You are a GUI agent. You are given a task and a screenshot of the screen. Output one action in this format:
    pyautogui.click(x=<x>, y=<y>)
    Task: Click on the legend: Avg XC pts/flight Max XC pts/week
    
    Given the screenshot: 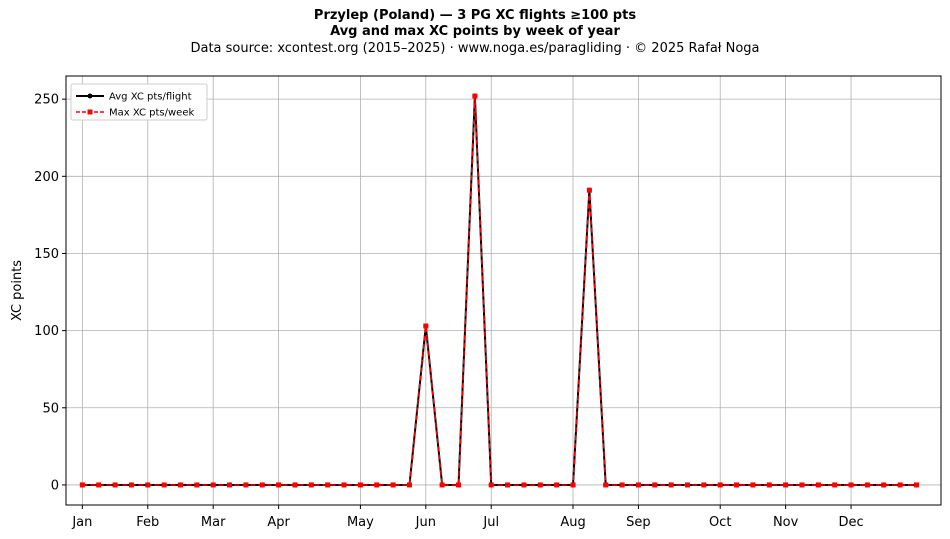 What is the action you would take?
    pyautogui.click(x=139, y=102)
    